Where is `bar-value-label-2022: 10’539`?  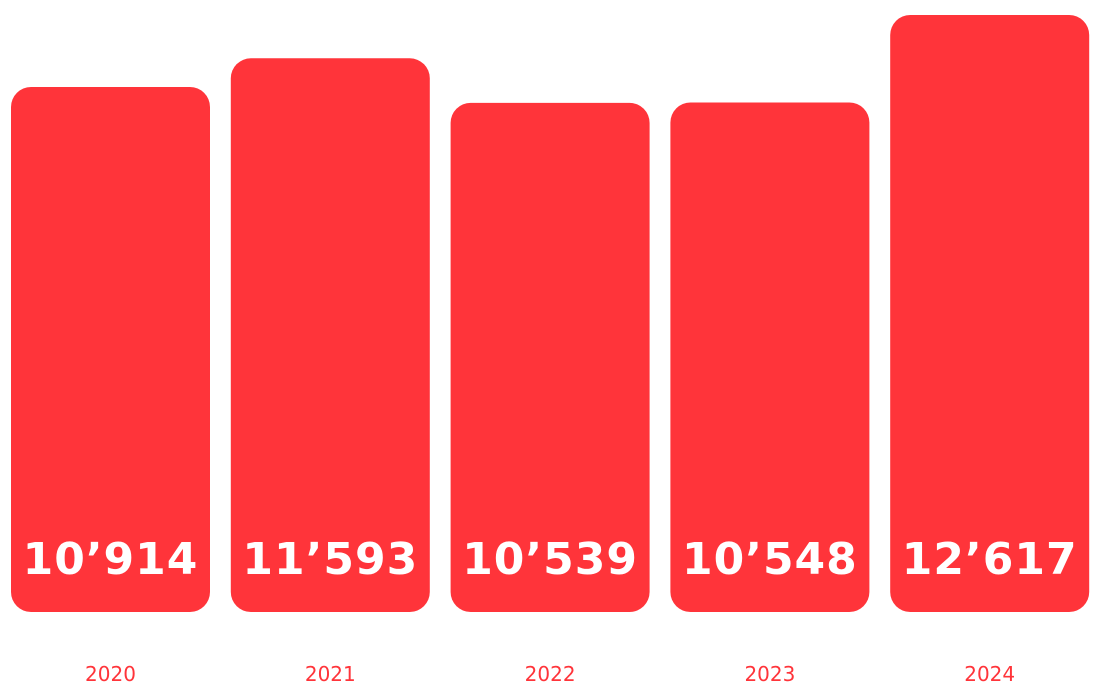 bar-value-label-2022: 10’539 is located at coordinates (550, 559).